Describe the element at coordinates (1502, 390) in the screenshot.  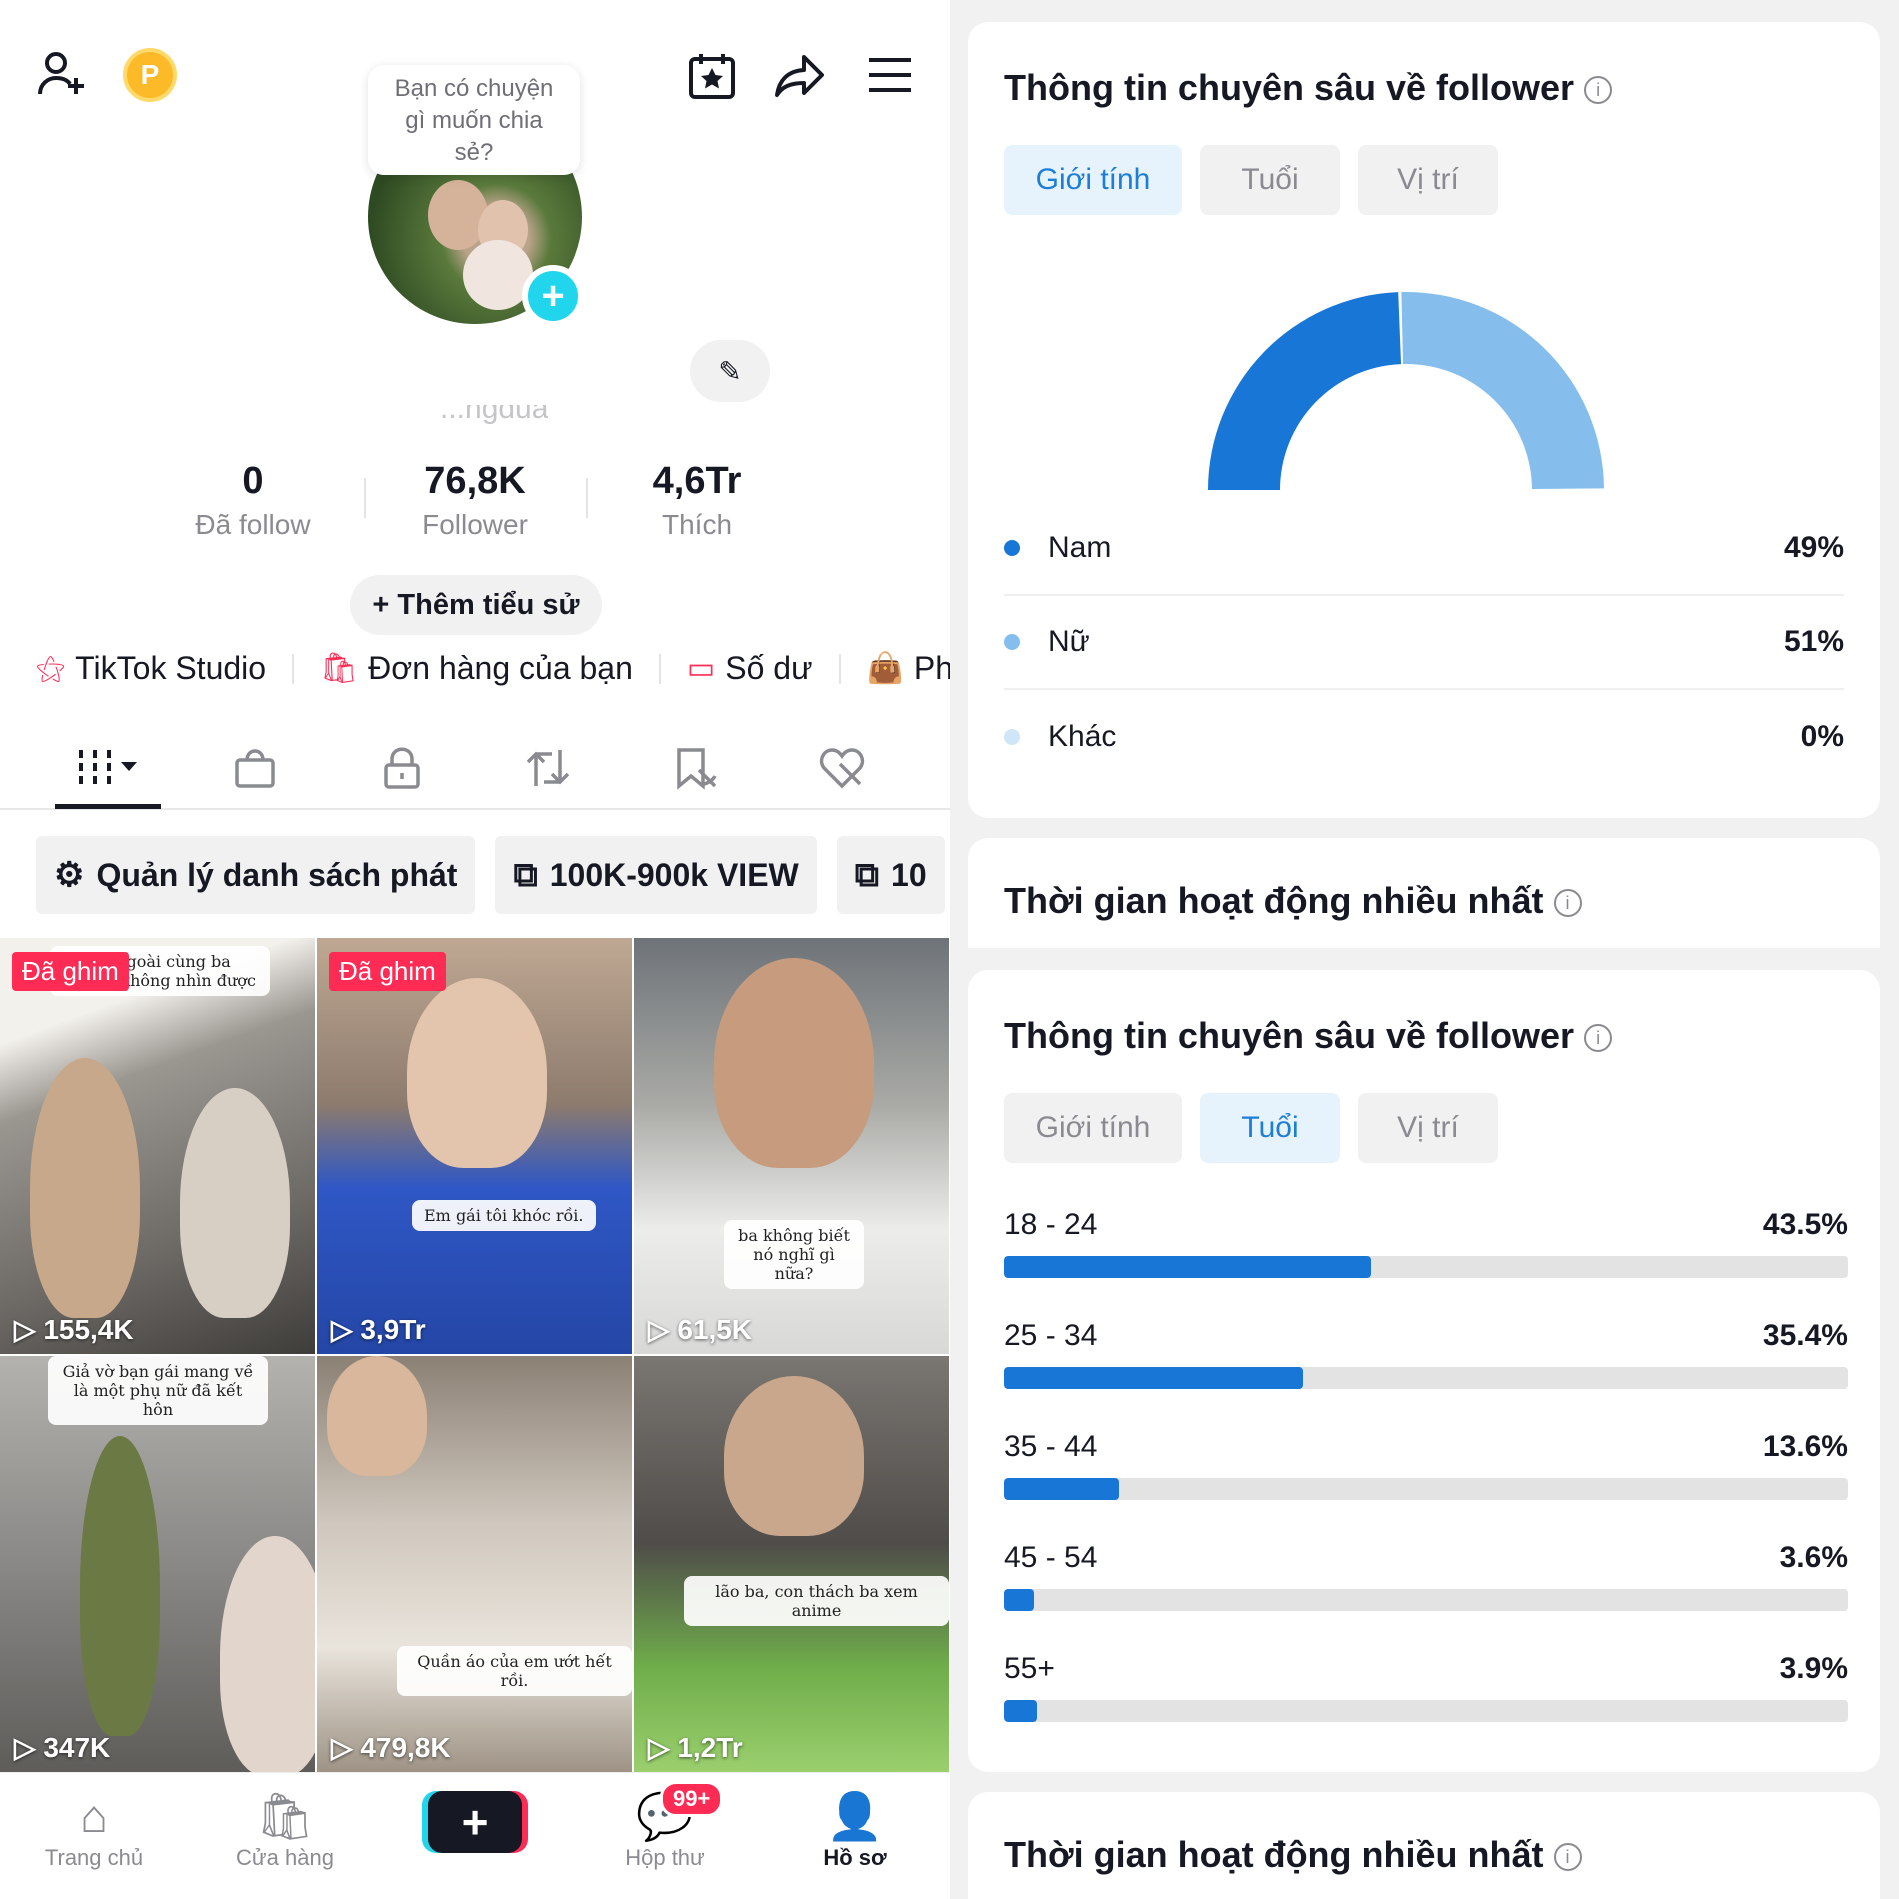
I see `donut-slice-nữ` at that location.